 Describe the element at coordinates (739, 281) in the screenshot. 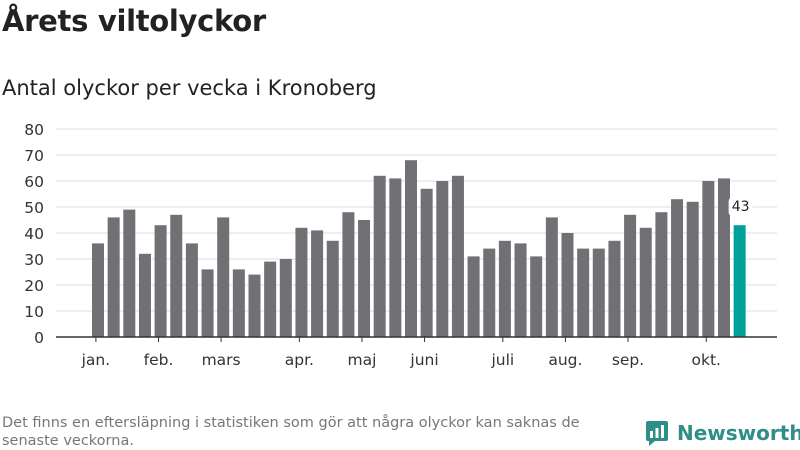

I see `highlight-bar` at that location.